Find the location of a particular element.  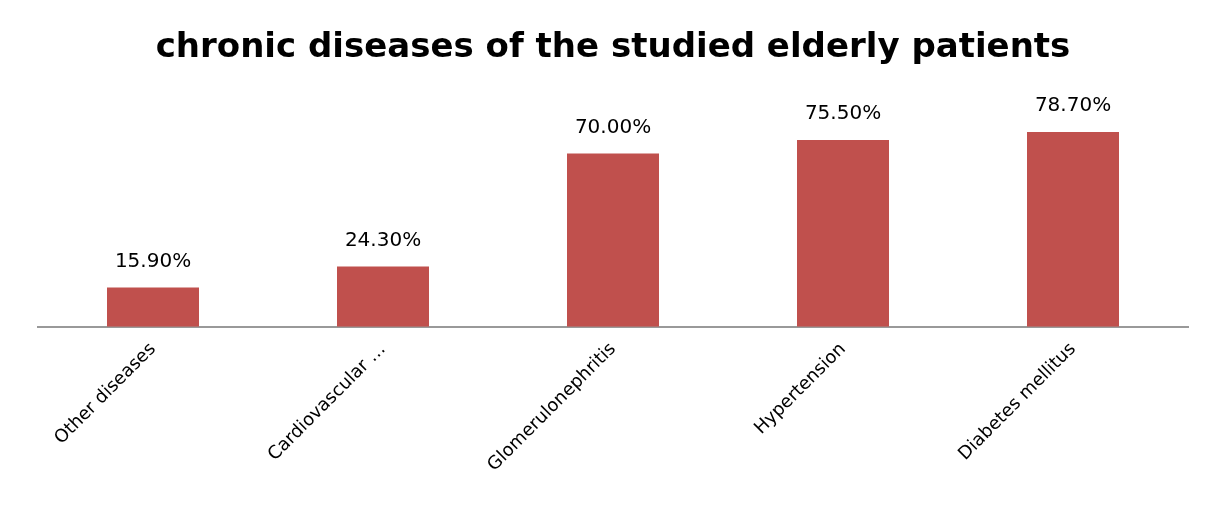

chart-title: chronic diseases of the studied elderly patients is located at coordinates (613, 45).